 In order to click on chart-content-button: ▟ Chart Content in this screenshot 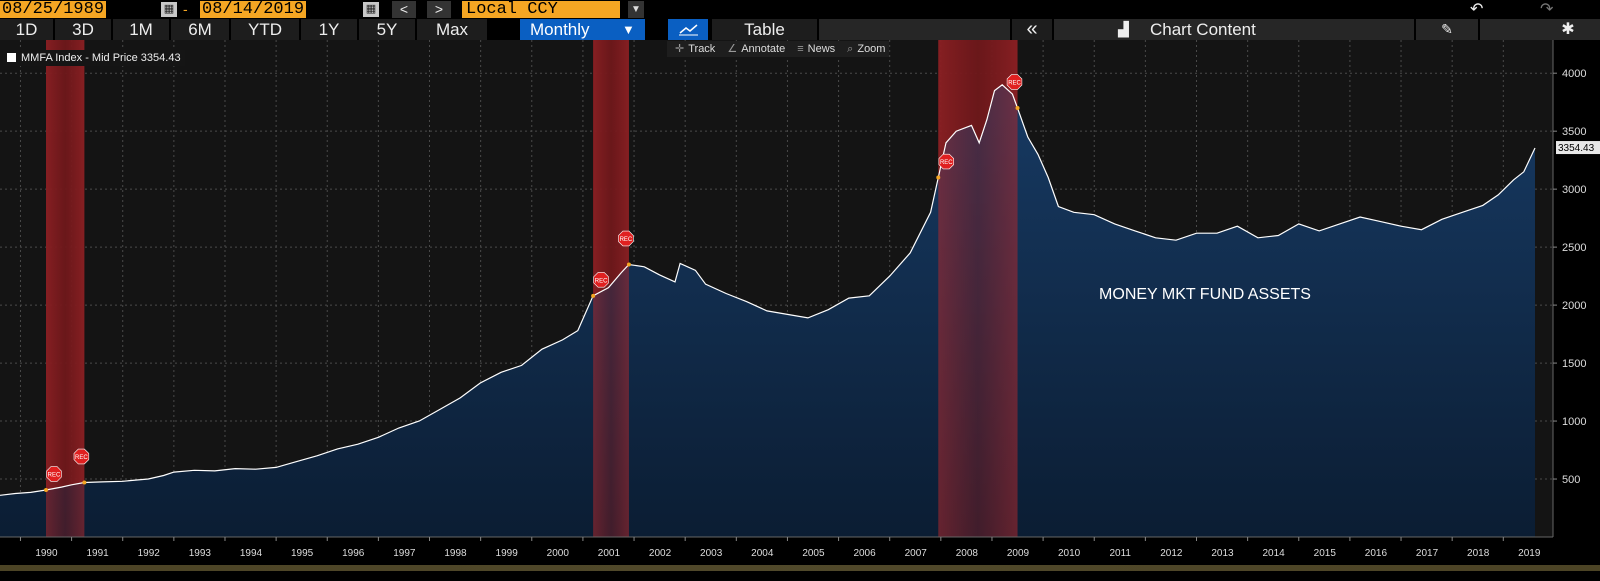, I will do `click(1234, 29)`.